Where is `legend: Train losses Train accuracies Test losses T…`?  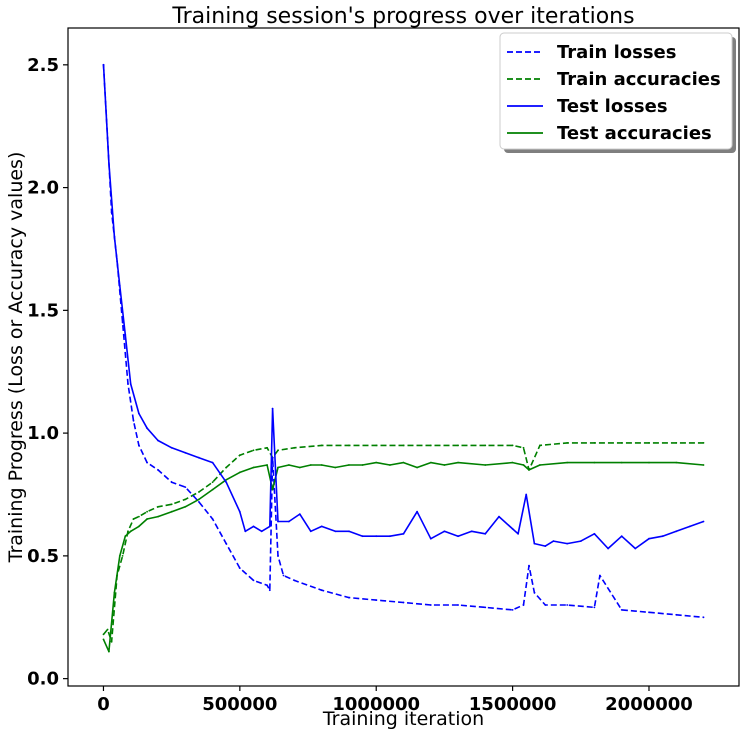
legend: Train losses Train accuracies Test losses T… is located at coordinates (617, 92).